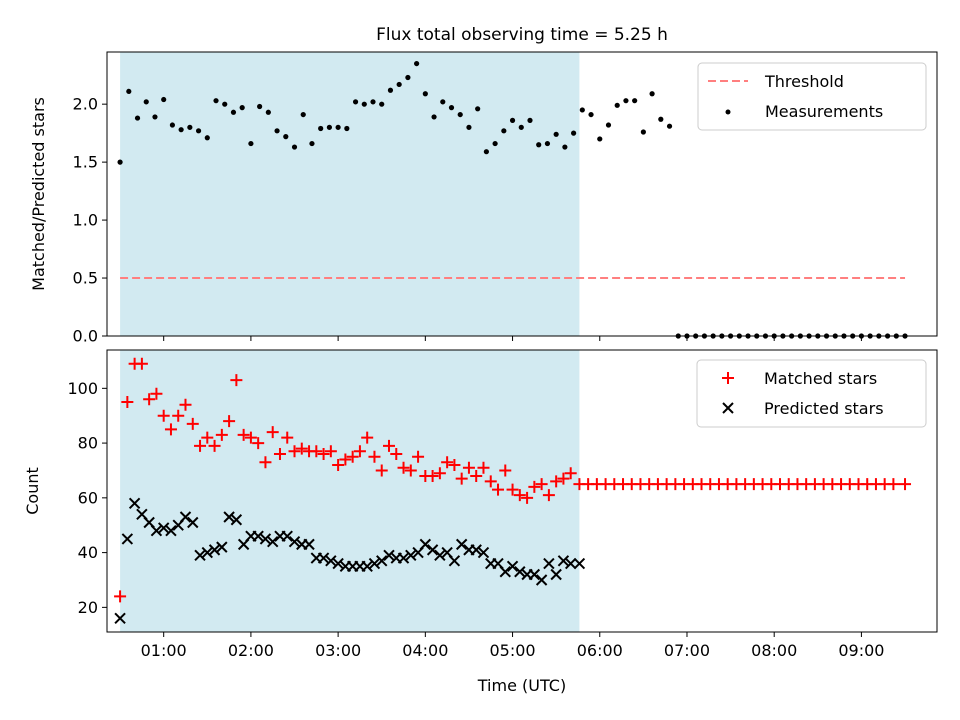 The height and width of the screenshot is (720, 960). What do you see at coordinates (85, 162) in the screenshot?
I see `top-y-tick-label: 1.5` at bounding box center [85, 162].